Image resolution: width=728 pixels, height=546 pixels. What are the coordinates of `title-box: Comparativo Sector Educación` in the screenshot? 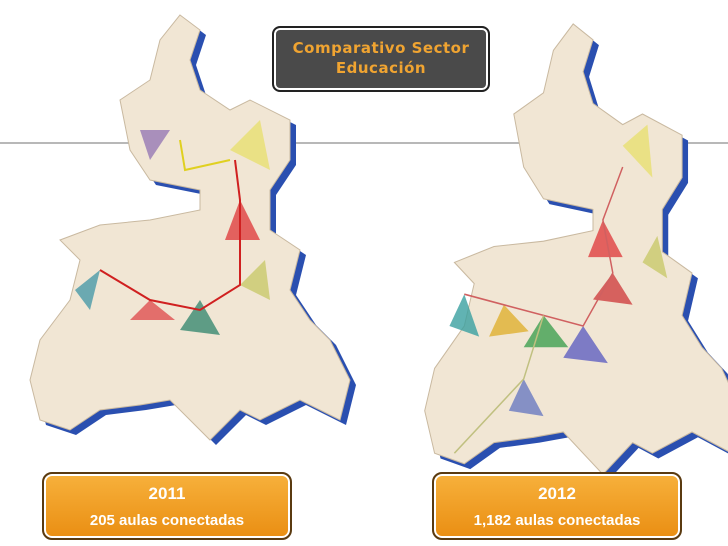 It's located at (381, 59).